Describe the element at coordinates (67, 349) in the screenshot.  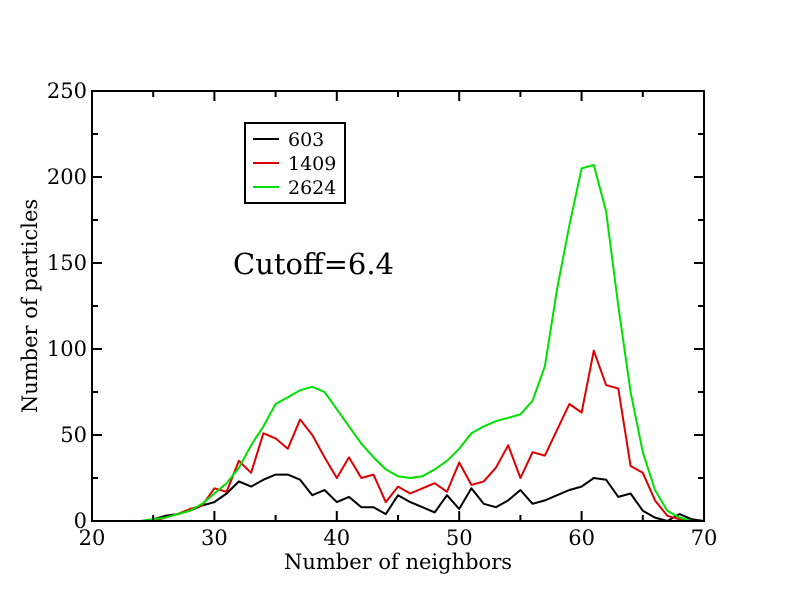
I see `y-tick-label: 100` at that location.